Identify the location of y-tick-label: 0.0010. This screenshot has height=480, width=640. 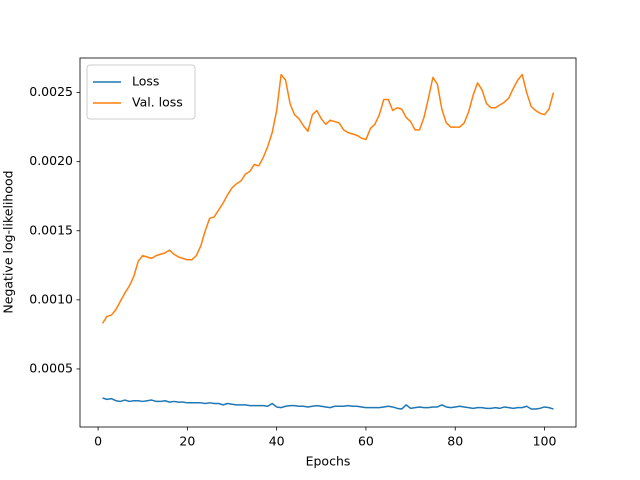
(51, 298).